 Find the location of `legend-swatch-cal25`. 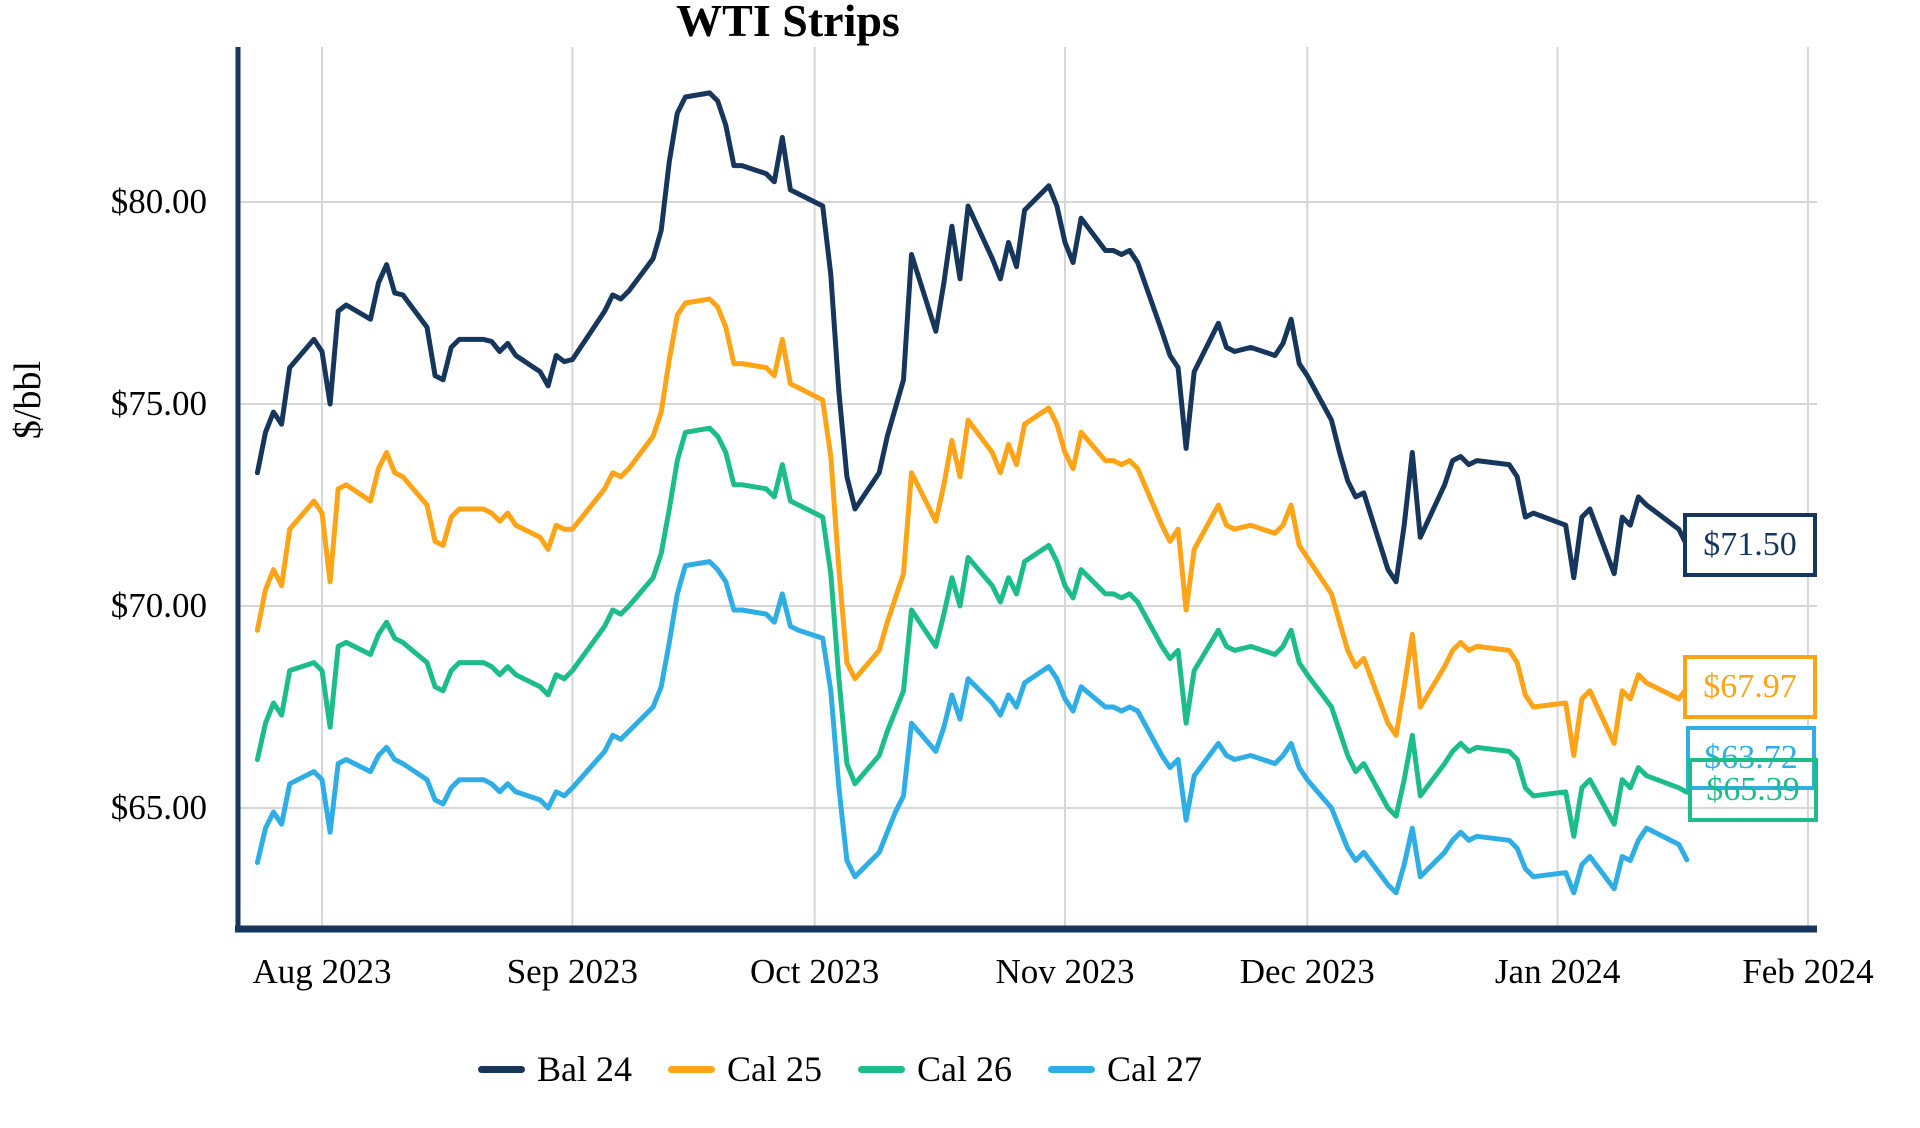

legend-swatch-cal25 is located at coordinates (691, 1069).